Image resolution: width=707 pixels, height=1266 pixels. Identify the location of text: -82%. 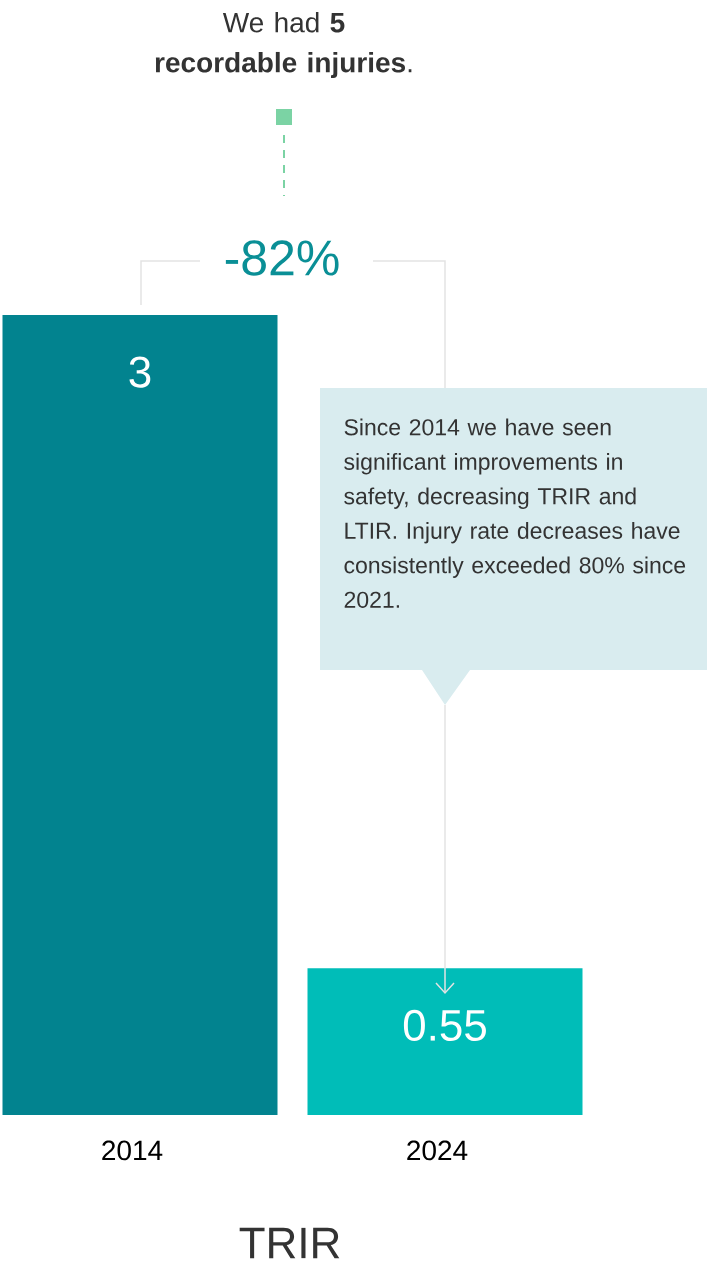
(282, 258).